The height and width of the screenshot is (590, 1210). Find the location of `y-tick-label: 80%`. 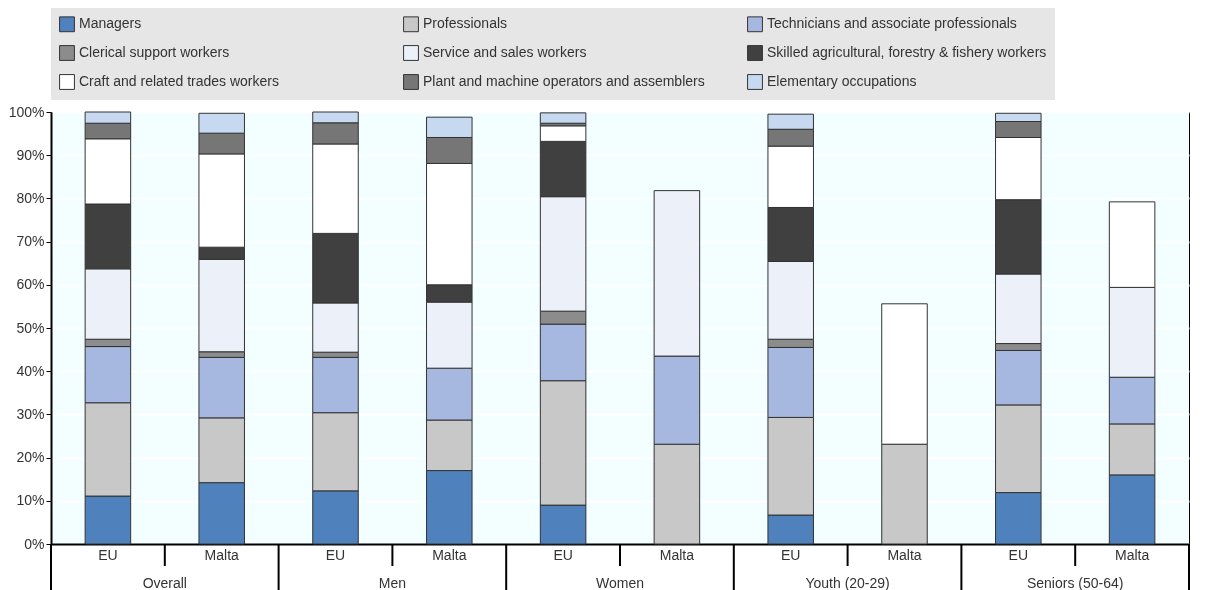

y-tick-label: 80% is located at coordinates (30, 197).